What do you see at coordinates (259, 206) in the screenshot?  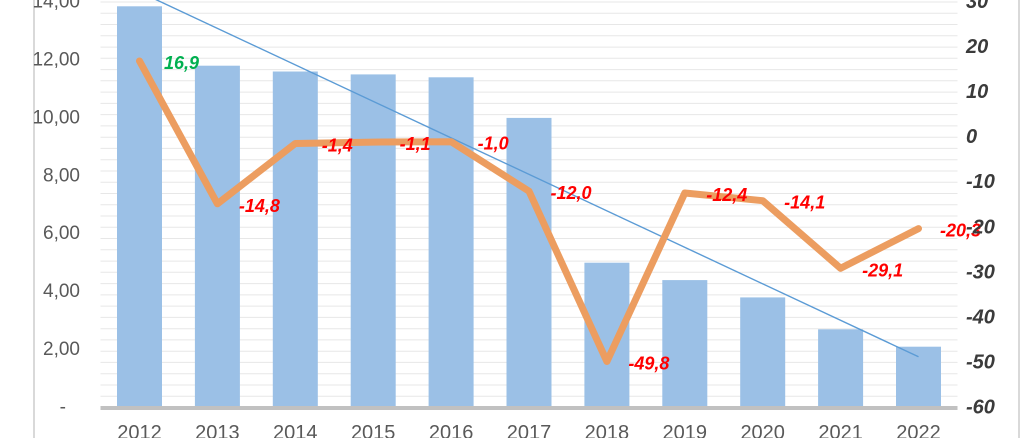 I see `data-label-2013: -14,8` at bounding box center [259, 206].